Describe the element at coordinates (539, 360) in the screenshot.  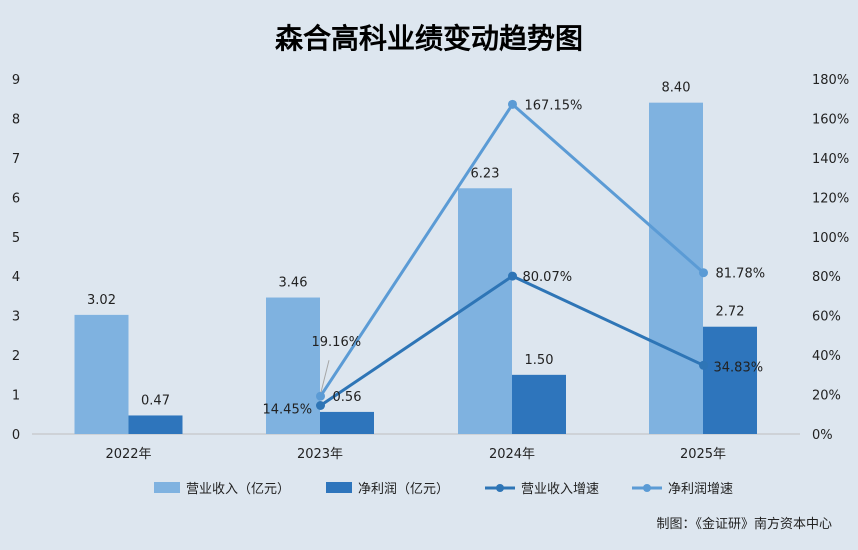
I see `bar-data-label: 1.50` at that location.